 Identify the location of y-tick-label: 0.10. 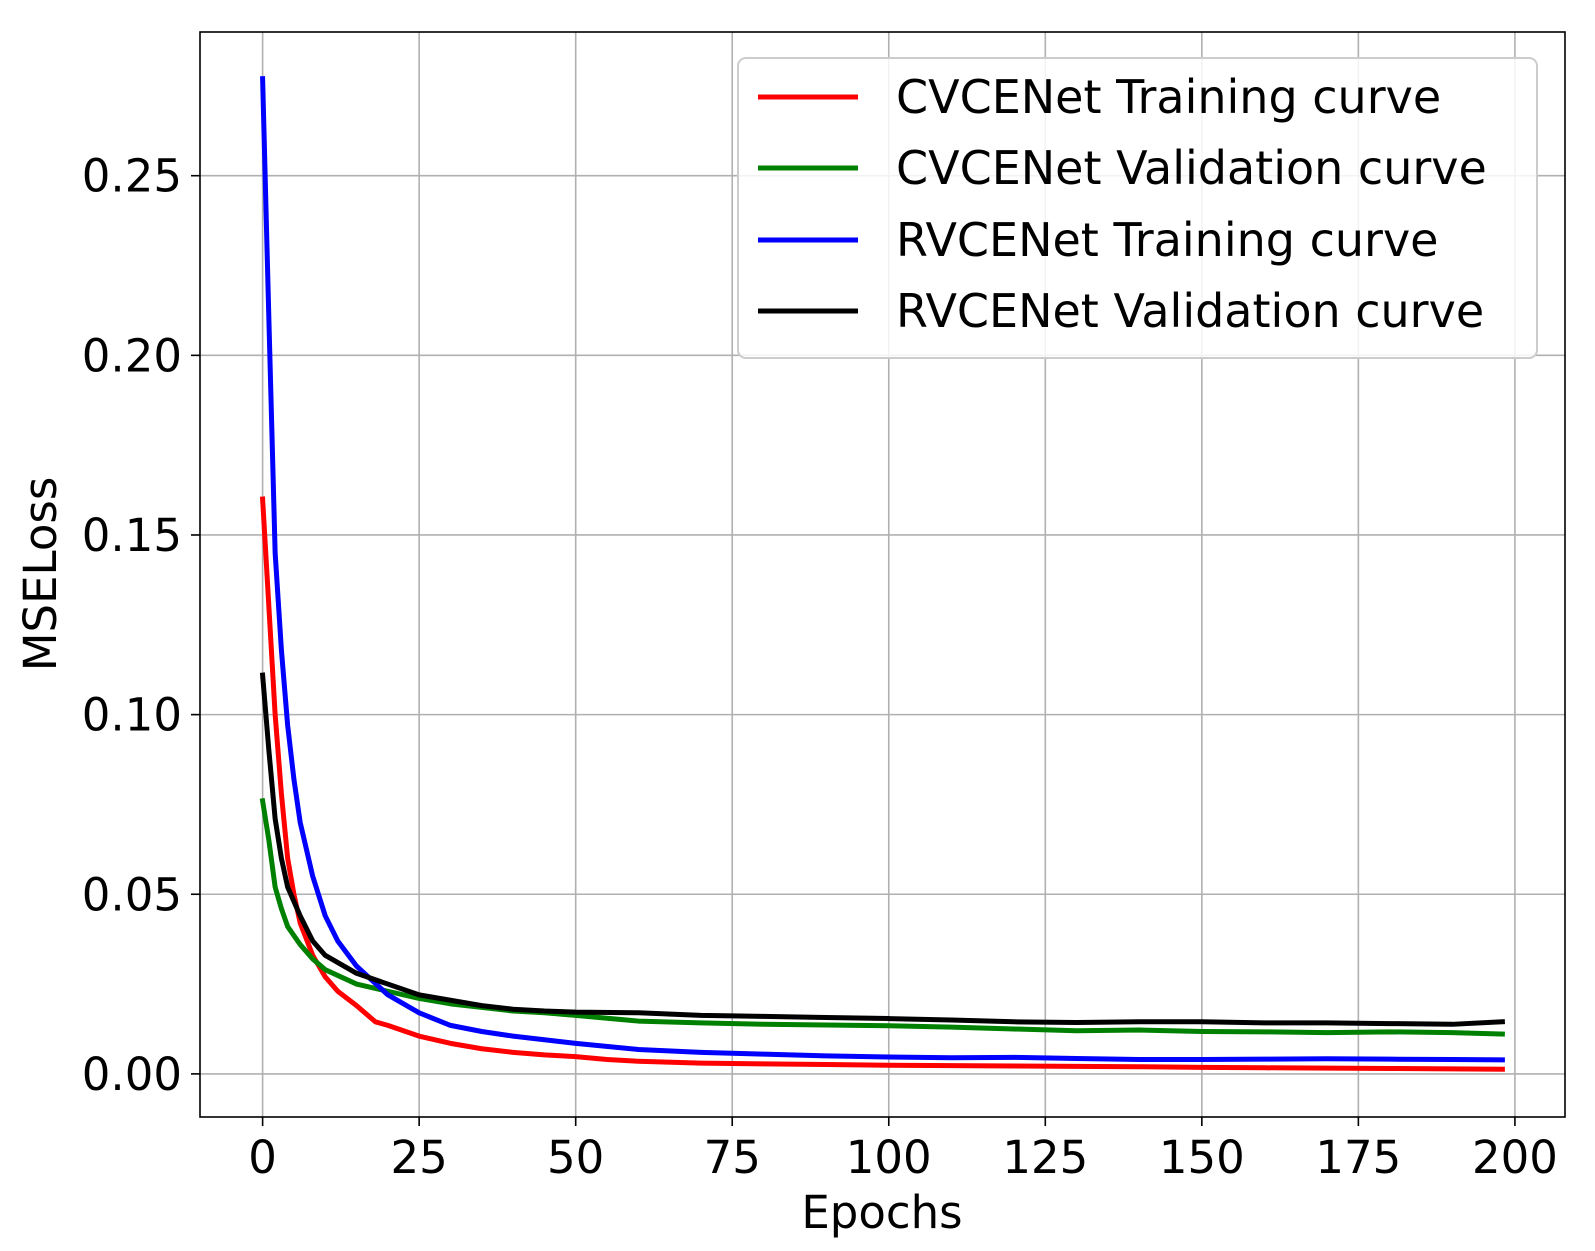
(132, 715).